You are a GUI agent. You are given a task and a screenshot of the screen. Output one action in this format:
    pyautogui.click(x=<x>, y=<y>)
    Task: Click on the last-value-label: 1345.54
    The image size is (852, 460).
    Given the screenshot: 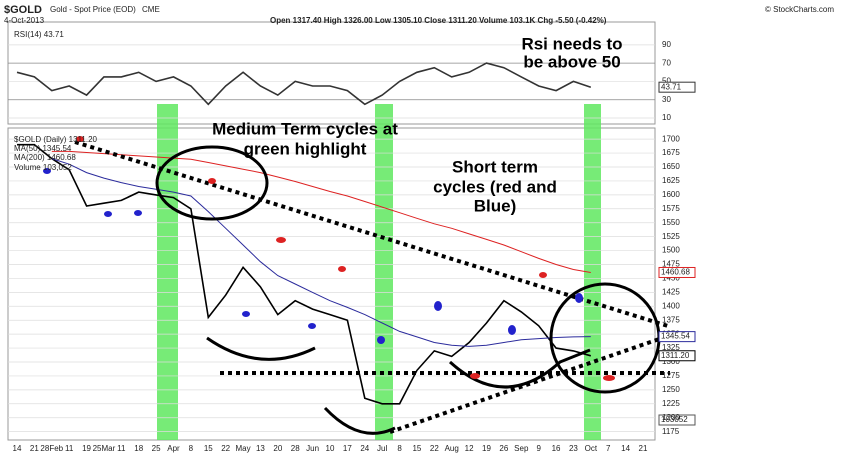 What is the action you would take?
    pyautogui.click(x=675, y=336)
    